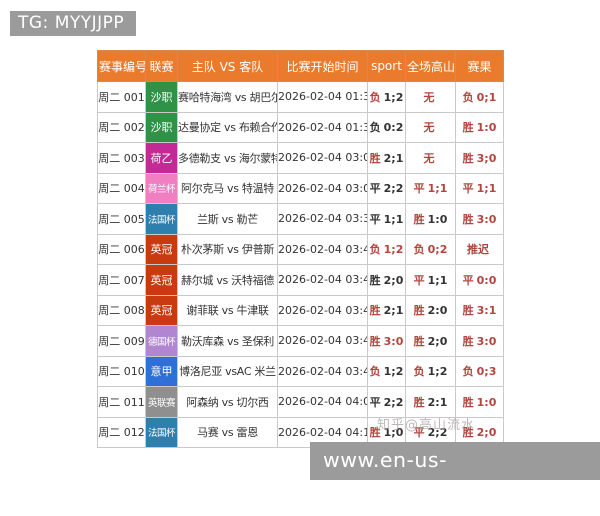 The image size is (600, 516). Describe the element at coordinates (121, 402) in the screenshot. I see `match-id: 周二 011` at that location.